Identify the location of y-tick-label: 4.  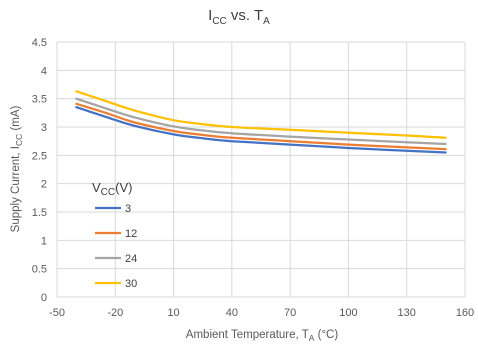
(44, 71).